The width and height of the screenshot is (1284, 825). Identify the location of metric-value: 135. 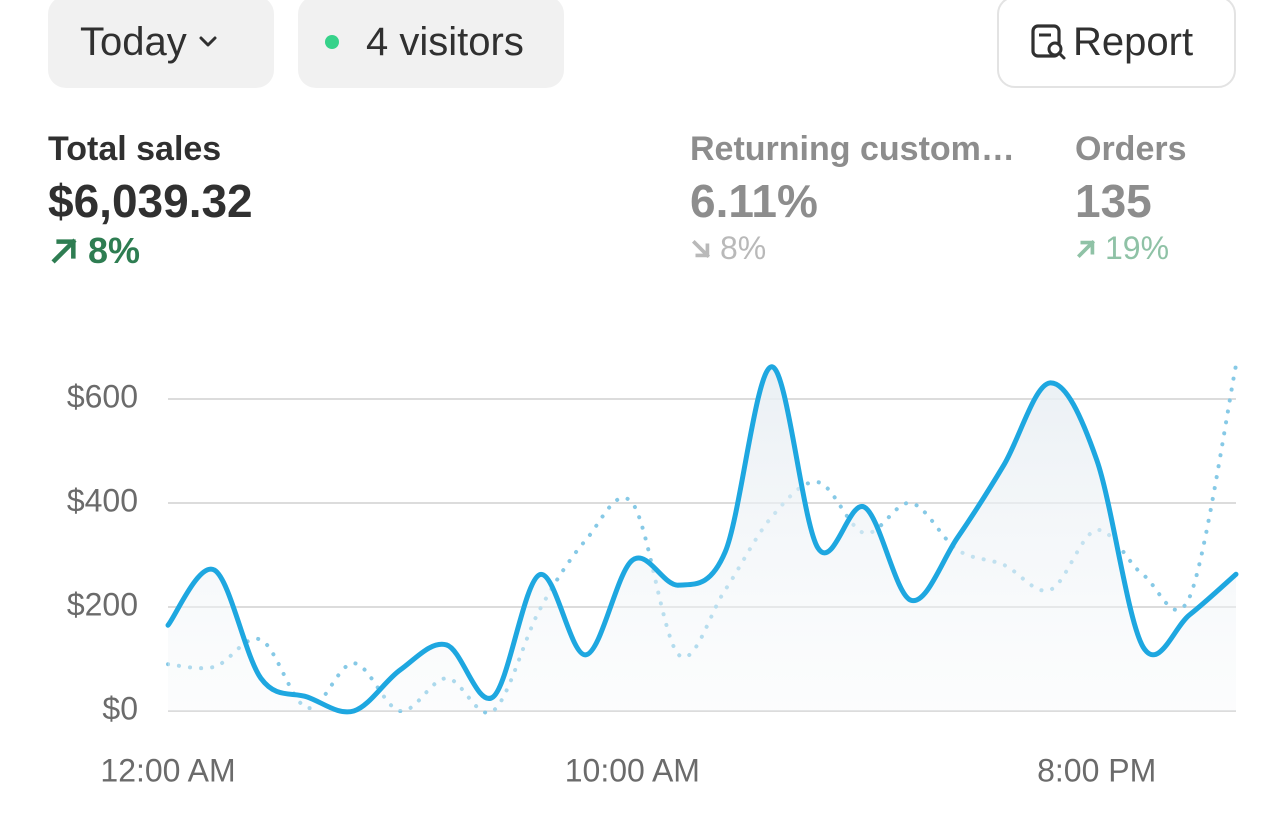
(1113, 201).